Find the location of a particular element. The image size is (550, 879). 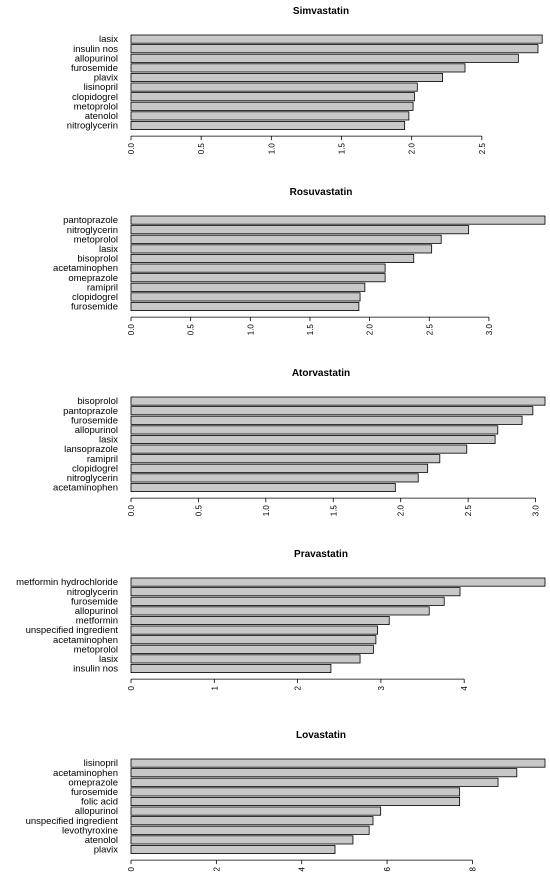

x-tick-label: 1.5 is located at coordinates (333, 511).